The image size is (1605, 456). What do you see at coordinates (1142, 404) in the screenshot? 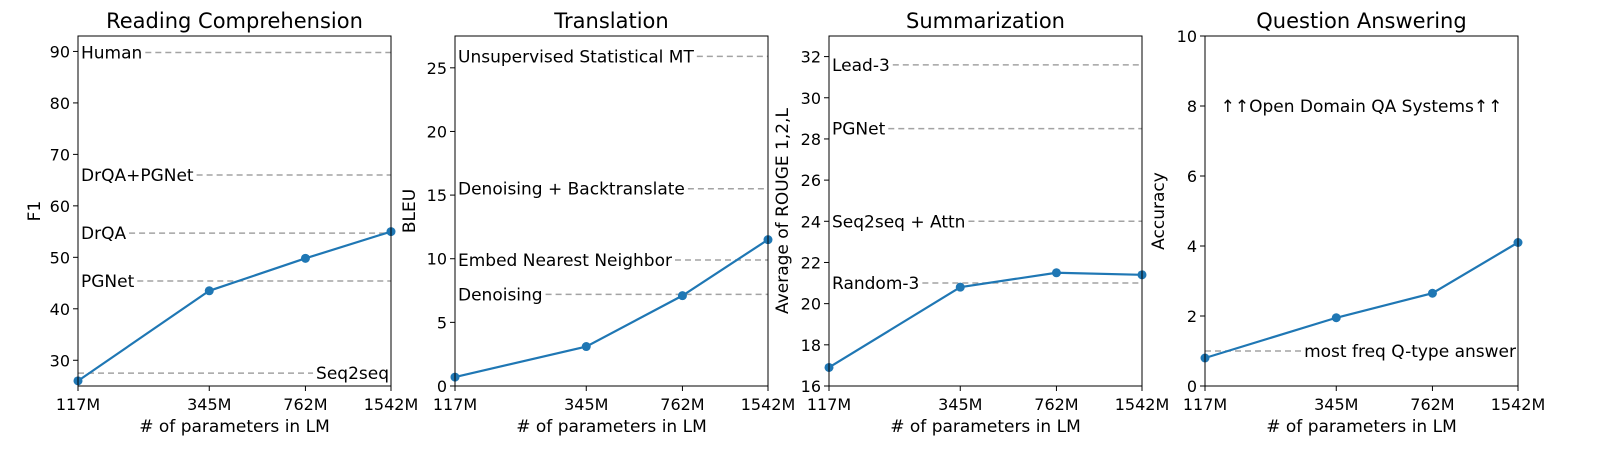
I see `panel-3-x-tick-label-1542m: 1542M` at bounding box center [1142, 404].